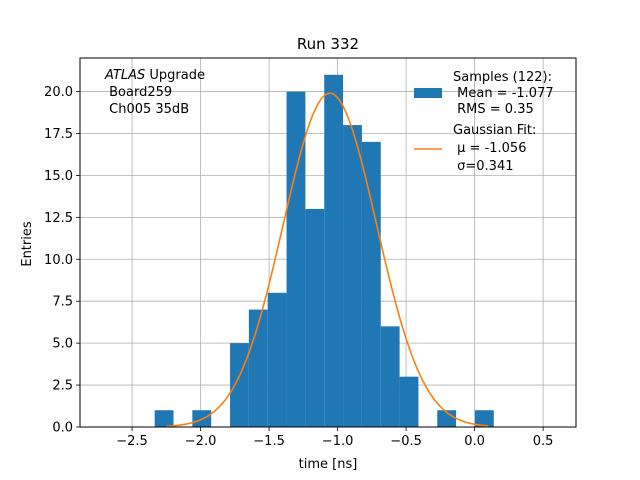  Describe the element at coordinates (494, 130) in the screenshot. I see `legend-fit-line-1: Gaussian Fit:` at that location.